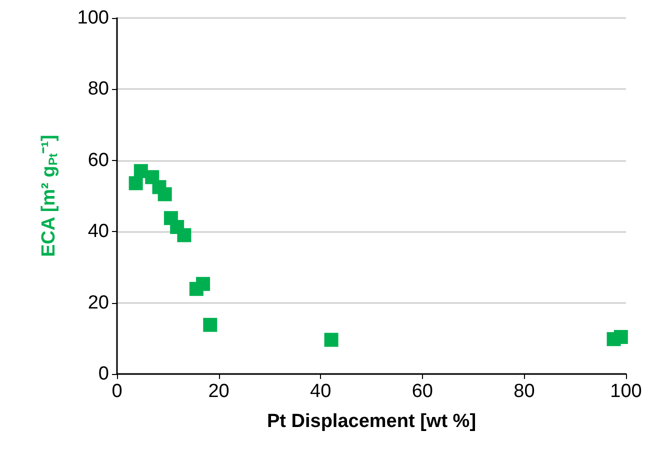  Describe the element at coordinates (117, 391) in the screenshot. I see `x-tick-label: 0` at that location.